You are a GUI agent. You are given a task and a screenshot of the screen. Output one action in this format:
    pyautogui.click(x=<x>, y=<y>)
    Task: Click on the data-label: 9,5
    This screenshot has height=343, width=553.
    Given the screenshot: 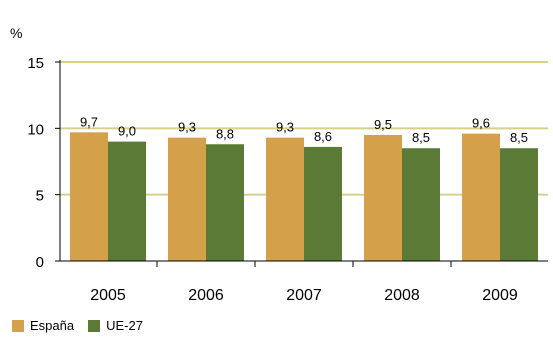 What is the action you would take?
    pyautogui.click(x=383, y=124)
    